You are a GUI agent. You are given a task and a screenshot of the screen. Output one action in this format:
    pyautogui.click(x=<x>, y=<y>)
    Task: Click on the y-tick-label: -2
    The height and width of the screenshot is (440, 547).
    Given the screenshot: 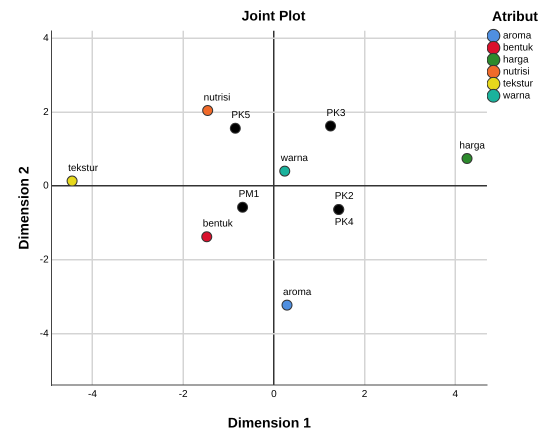 What is the action you would take?
    pyautogui.click(x=45, y=260)
    